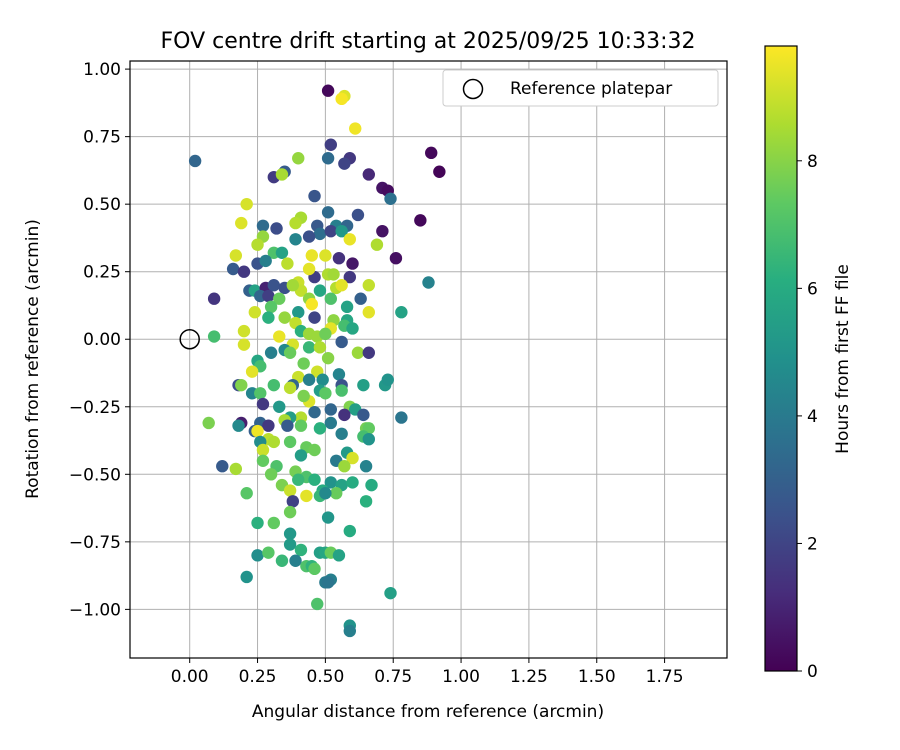 This screenshot has width=900, height=750. I want to click on y-tick-label: −0.75, so click(95, 543).